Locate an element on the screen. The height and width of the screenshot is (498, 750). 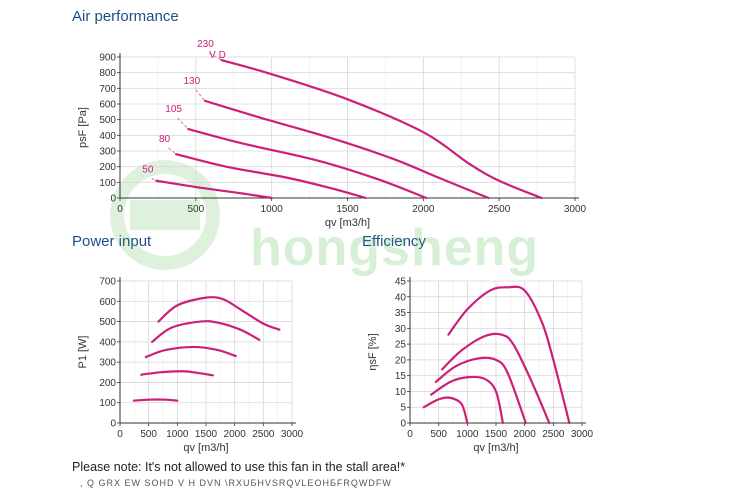
efficiency-xtick-label-4: 2000 is located at coordinates (525, 434).